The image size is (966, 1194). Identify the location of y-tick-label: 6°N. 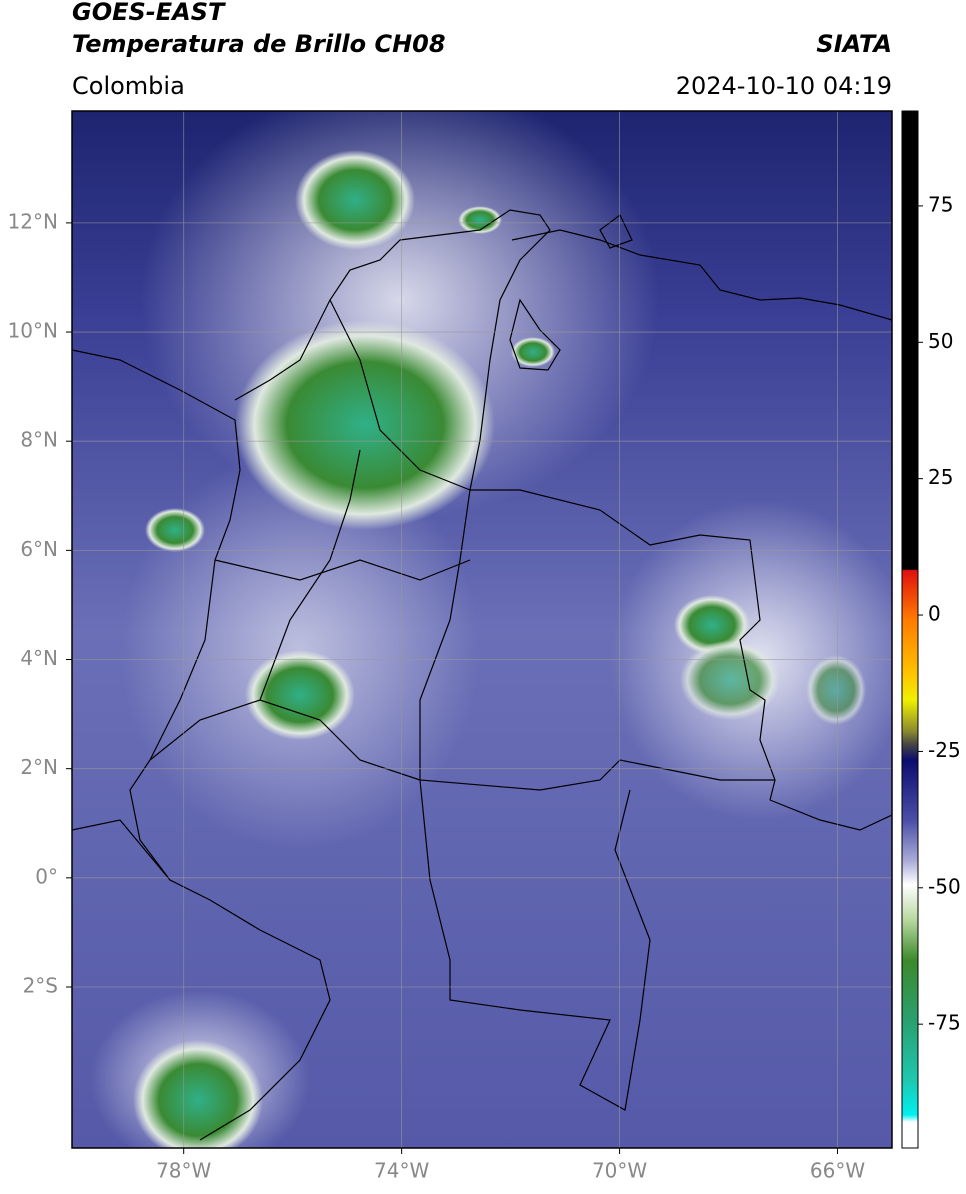
(39, 549).